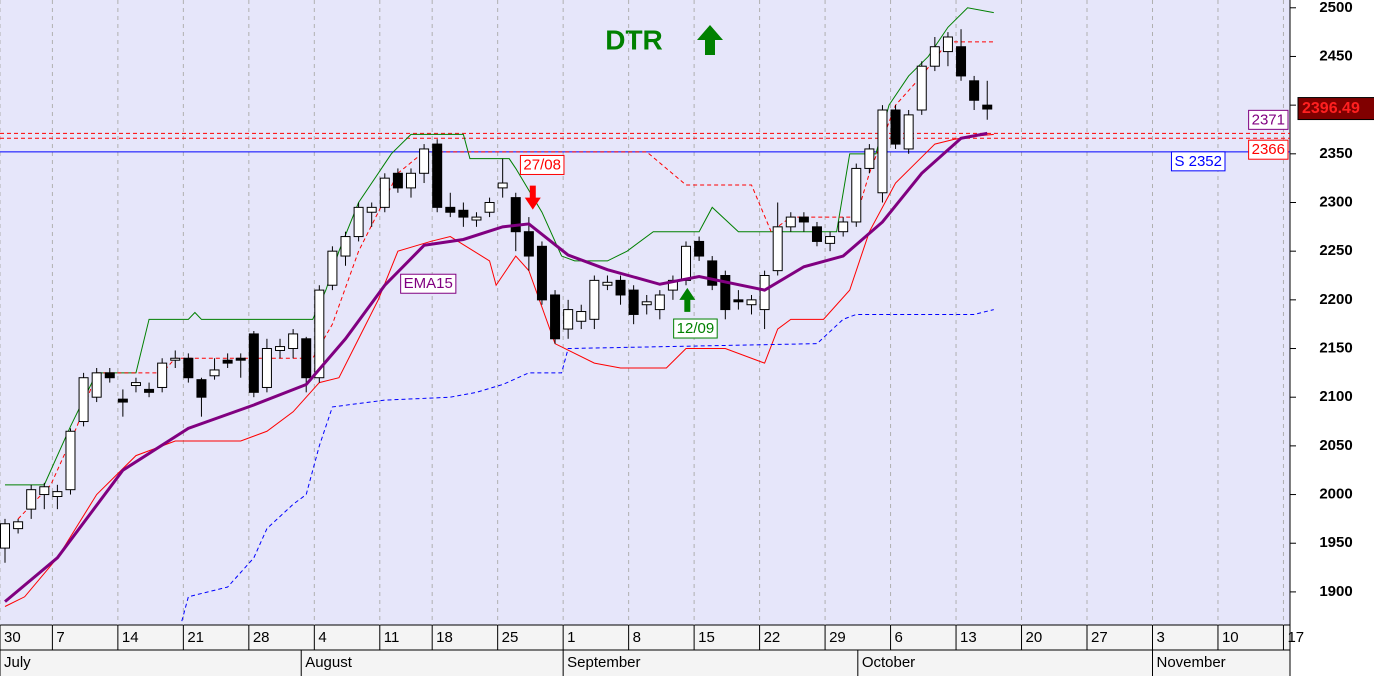 The width and height of the screenshot is (1374, 676). Describe the element at coordinates (637, 637) in the screenshot. I see `x-tick-label: 8` at that location.